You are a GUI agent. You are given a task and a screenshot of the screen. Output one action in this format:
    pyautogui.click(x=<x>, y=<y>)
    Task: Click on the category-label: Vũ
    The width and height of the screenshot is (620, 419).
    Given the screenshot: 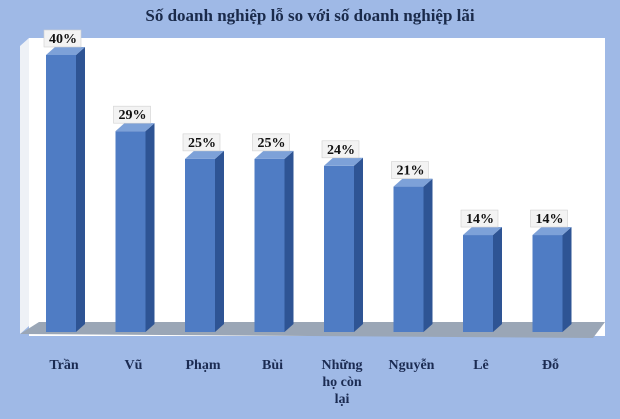 What is the action you would take?
    pyautogui.click(x=134, y=365)
    